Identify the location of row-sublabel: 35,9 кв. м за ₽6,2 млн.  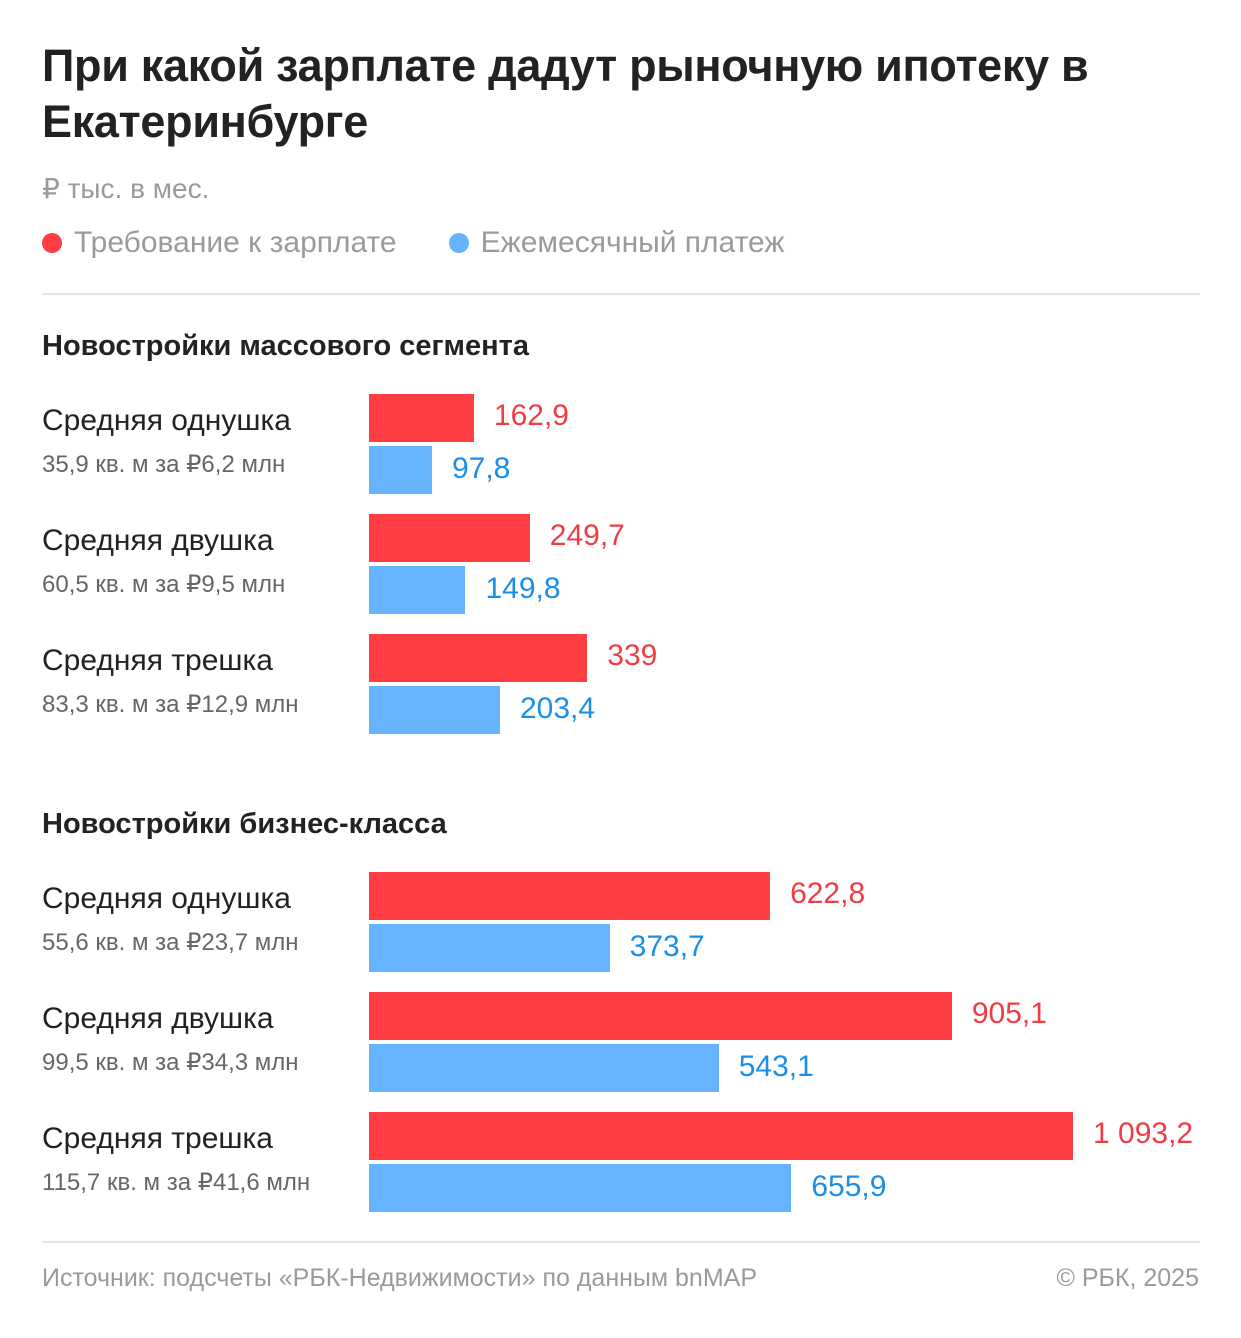
(164, 464).